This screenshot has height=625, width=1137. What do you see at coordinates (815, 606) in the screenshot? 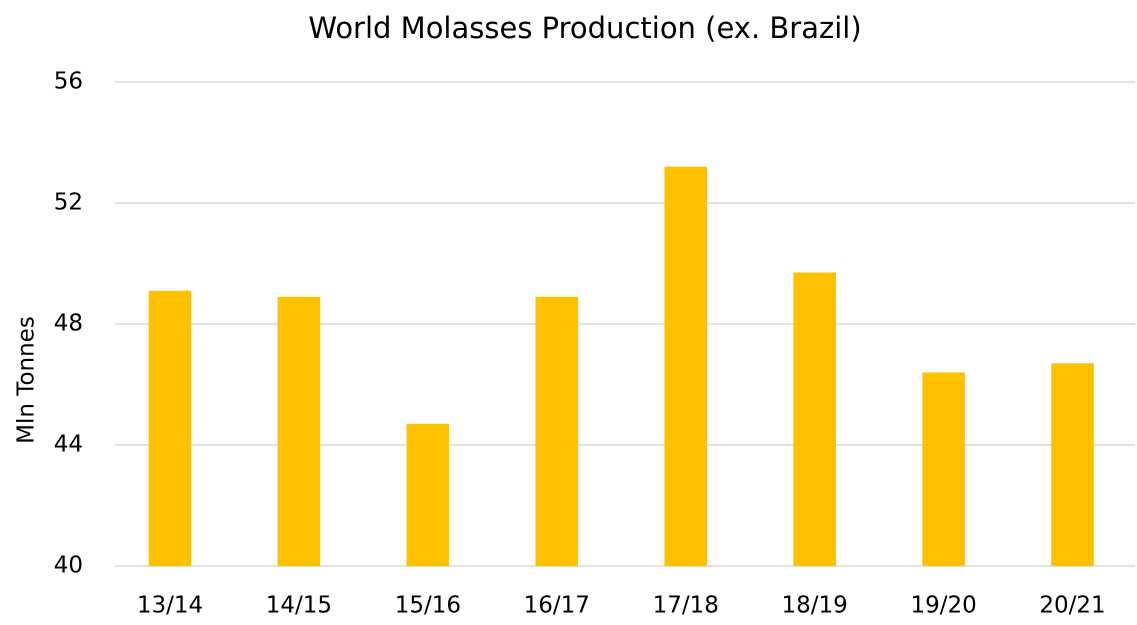
I see `x-tick-label: 18/19` at bounding box center [815, 606].